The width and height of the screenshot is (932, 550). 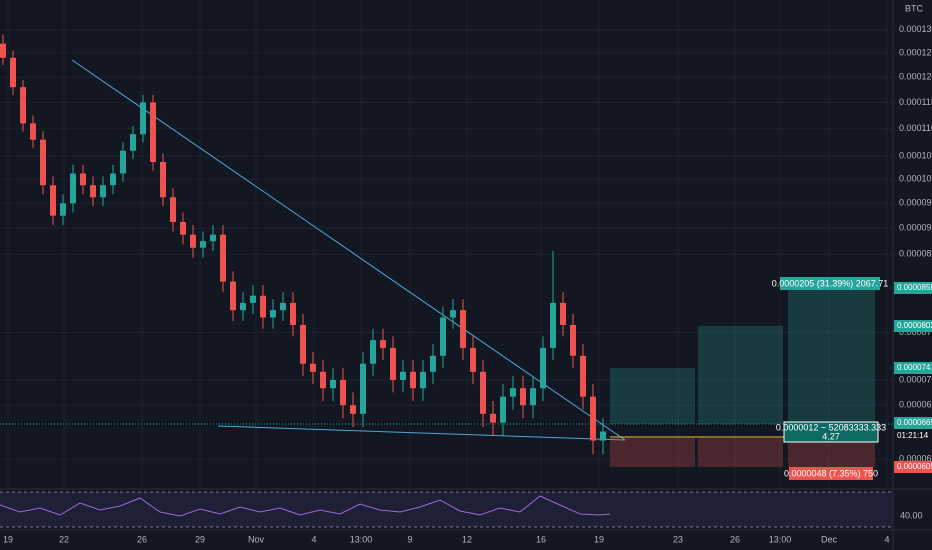 I want to click on y-tick-label: 0.0001250, so click(x=915, y=52).